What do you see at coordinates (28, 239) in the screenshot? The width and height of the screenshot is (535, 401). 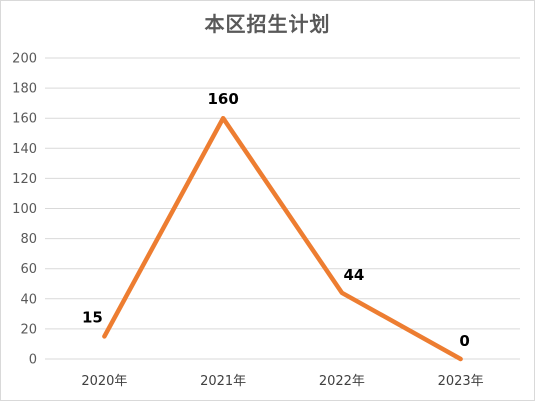 I see `y-tick-label: 80` at bounding box center [28, 239].